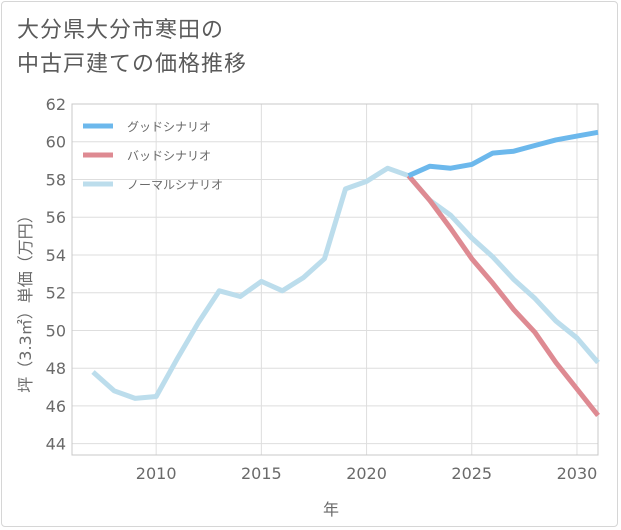 The image size is (621, 530). Describe the element at coordinates (471, 473) in the screenshot. I see `x-tick-label: 2025` at that location.